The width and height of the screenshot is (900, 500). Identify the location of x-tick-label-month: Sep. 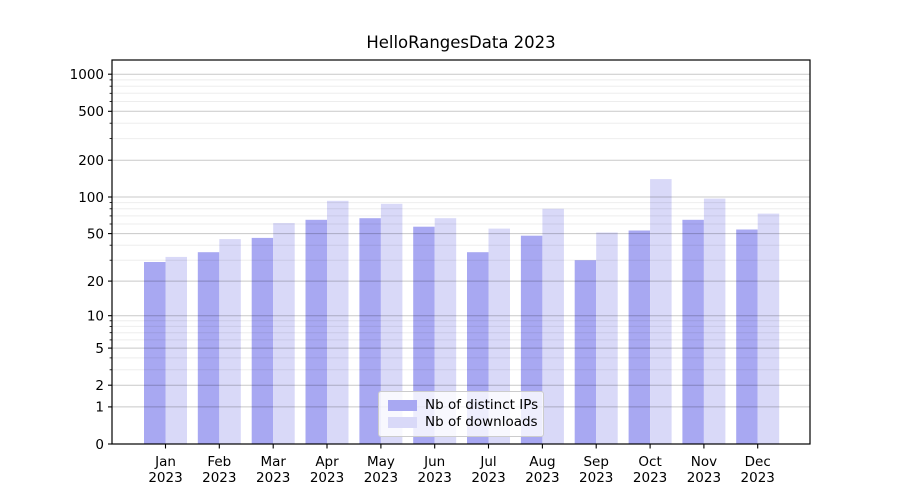
(595, 462).